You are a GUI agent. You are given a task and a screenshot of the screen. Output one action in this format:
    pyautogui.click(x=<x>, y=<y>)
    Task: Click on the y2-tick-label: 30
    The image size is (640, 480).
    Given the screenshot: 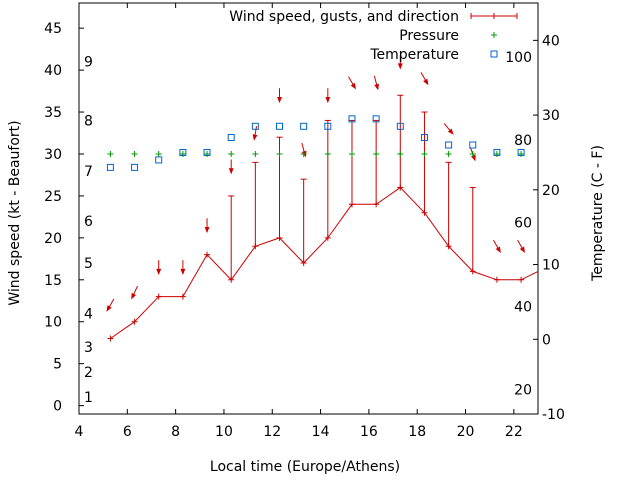 What is the action you would take?
    pyautogui.click(x=551, y=116)
    